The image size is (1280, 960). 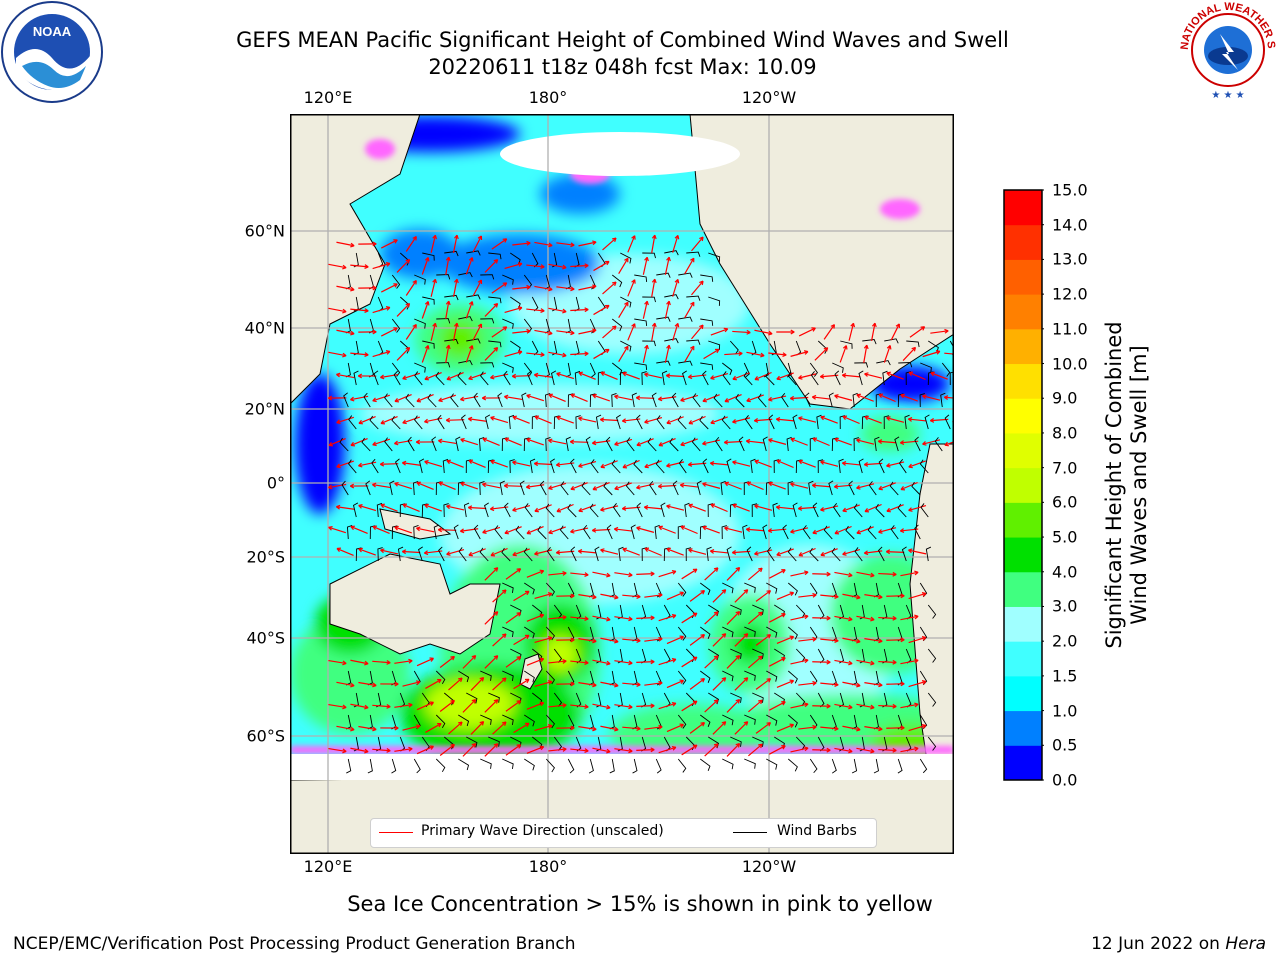 I want to click on colorbar-tick-label: 7.0, so click(x=1065, y=468).